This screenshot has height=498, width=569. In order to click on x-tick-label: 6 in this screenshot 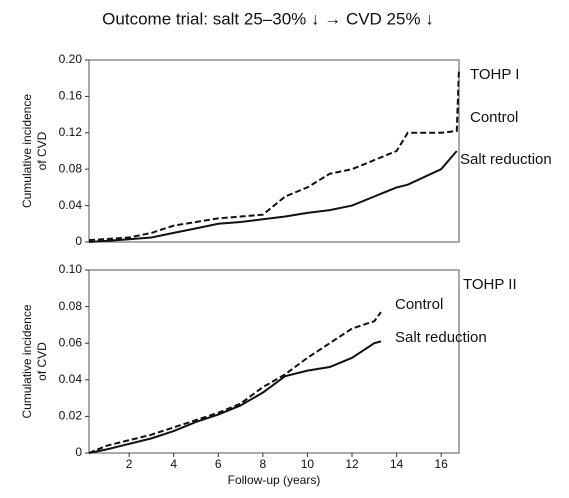, I will do `click(218, 464)`.